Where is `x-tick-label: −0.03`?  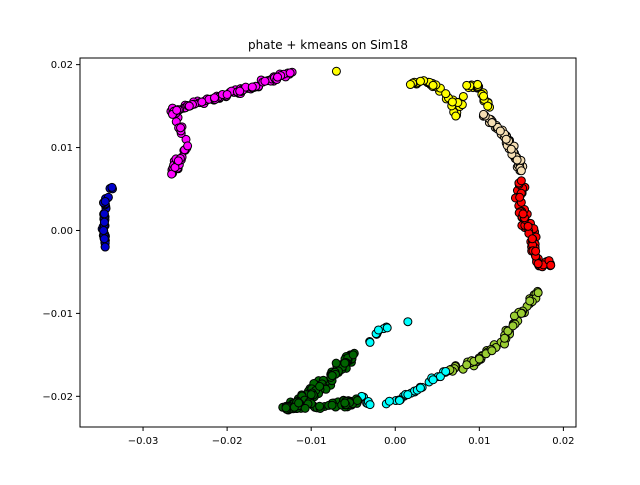
x-tick-label: −0.03 is located at coordinates (143, 441).